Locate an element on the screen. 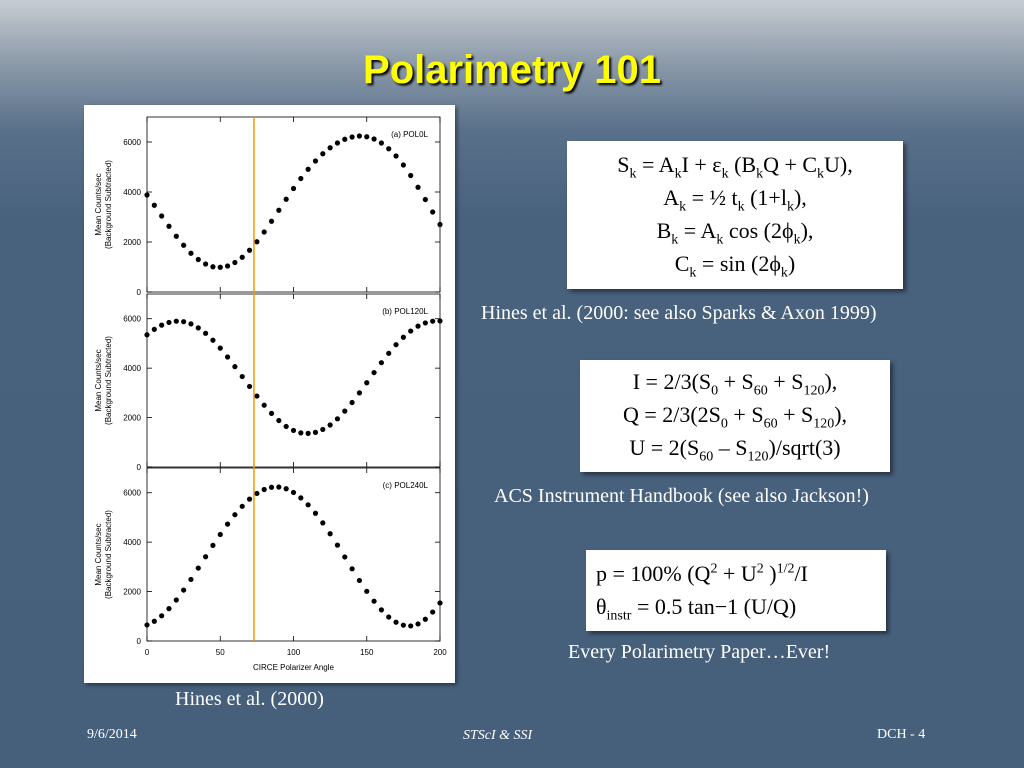 Image resolution: width=1024 pixels, height=768 pixels. footer-center: STScI & SSI is located at coordinates (498, 735).